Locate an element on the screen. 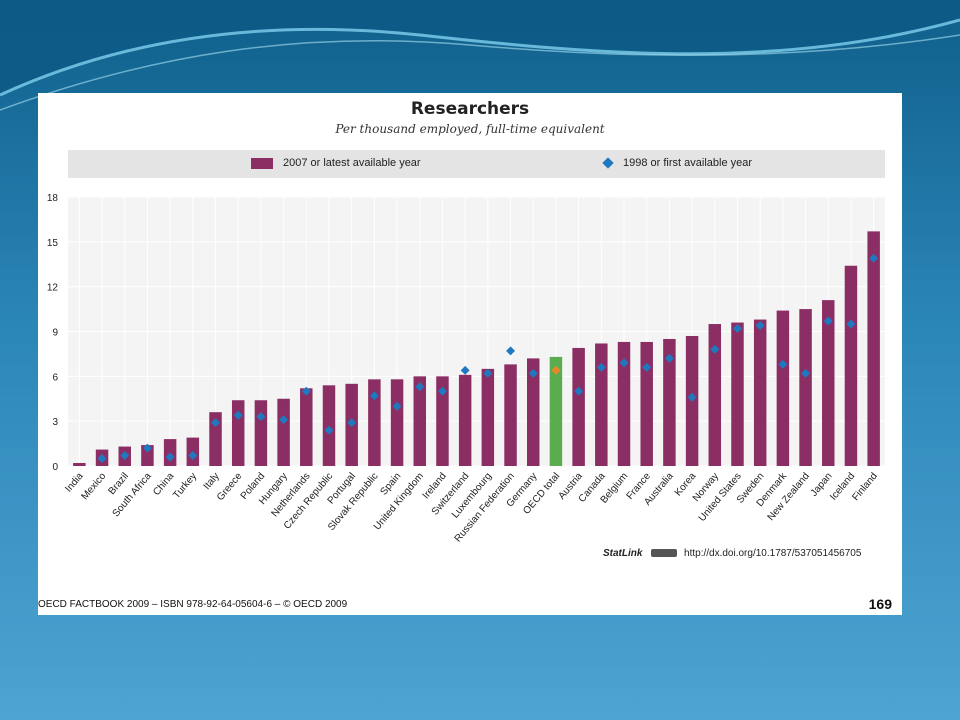 This screenshot has width=960, height=720. marker-denmark is located at coordinates (783, 364).